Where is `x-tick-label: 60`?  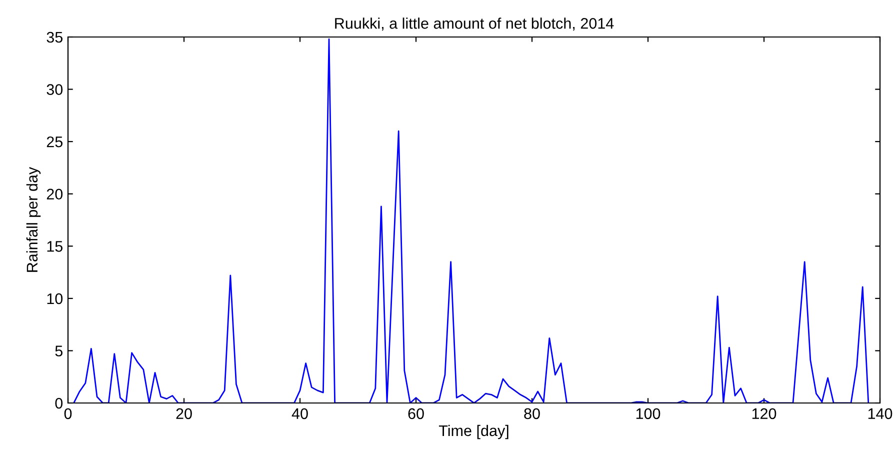 x-tick-label: 60 is located at coordinates (416, 414).